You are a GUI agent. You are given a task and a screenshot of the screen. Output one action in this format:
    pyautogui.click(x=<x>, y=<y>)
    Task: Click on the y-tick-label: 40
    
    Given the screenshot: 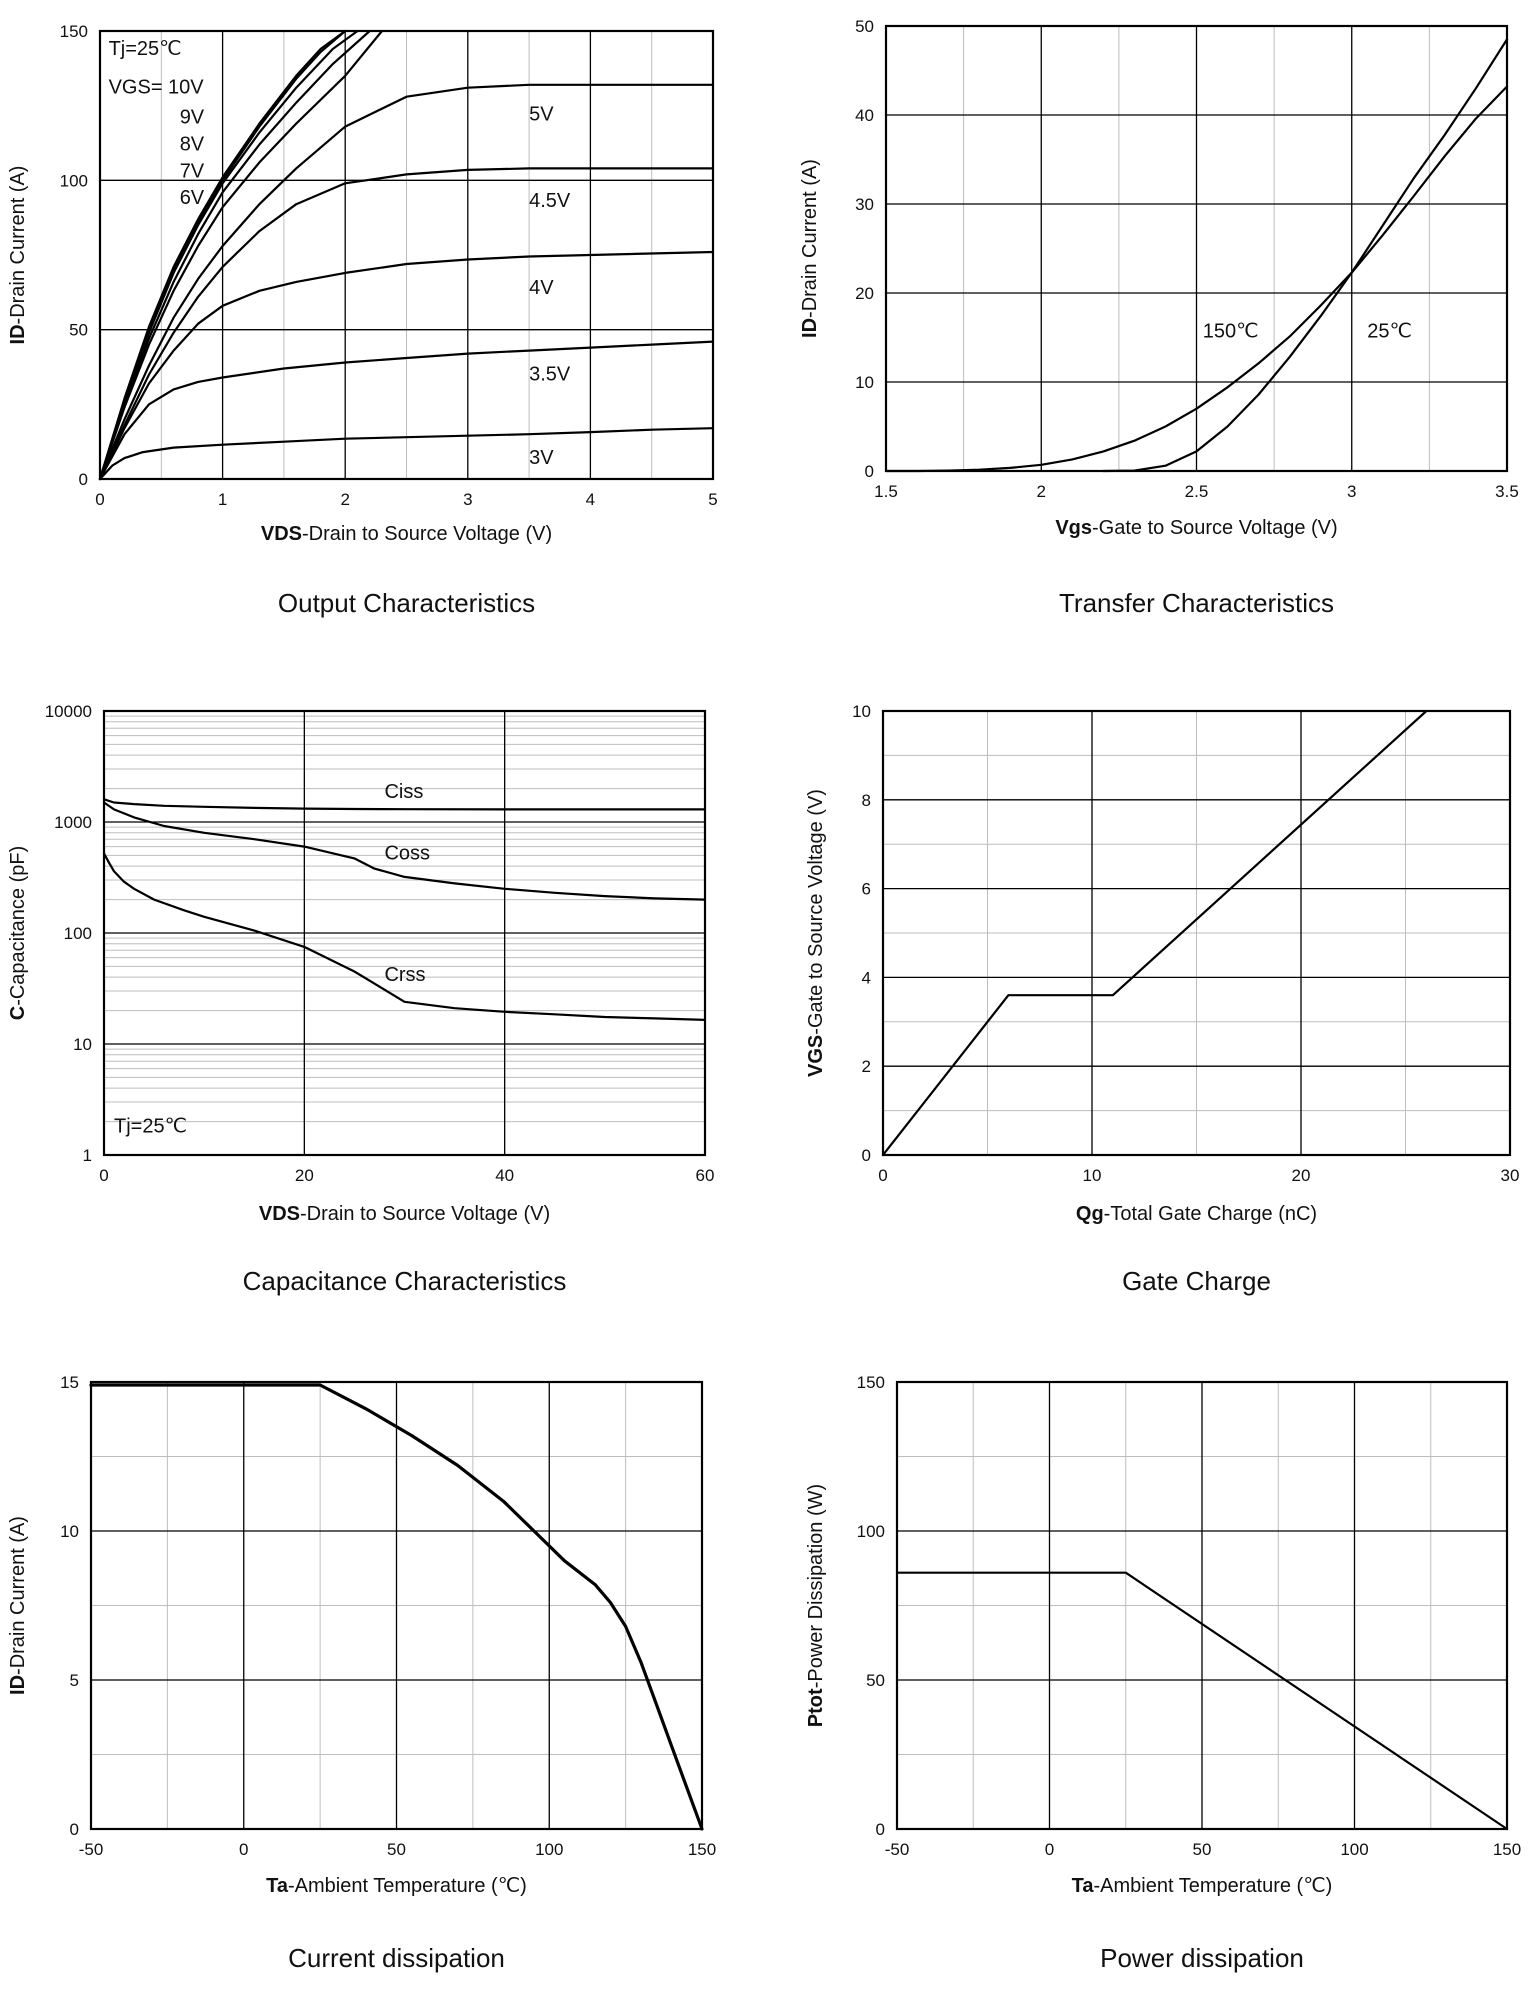 What is the action you would take?
    pyautogui.click(x=864, y=115)
    